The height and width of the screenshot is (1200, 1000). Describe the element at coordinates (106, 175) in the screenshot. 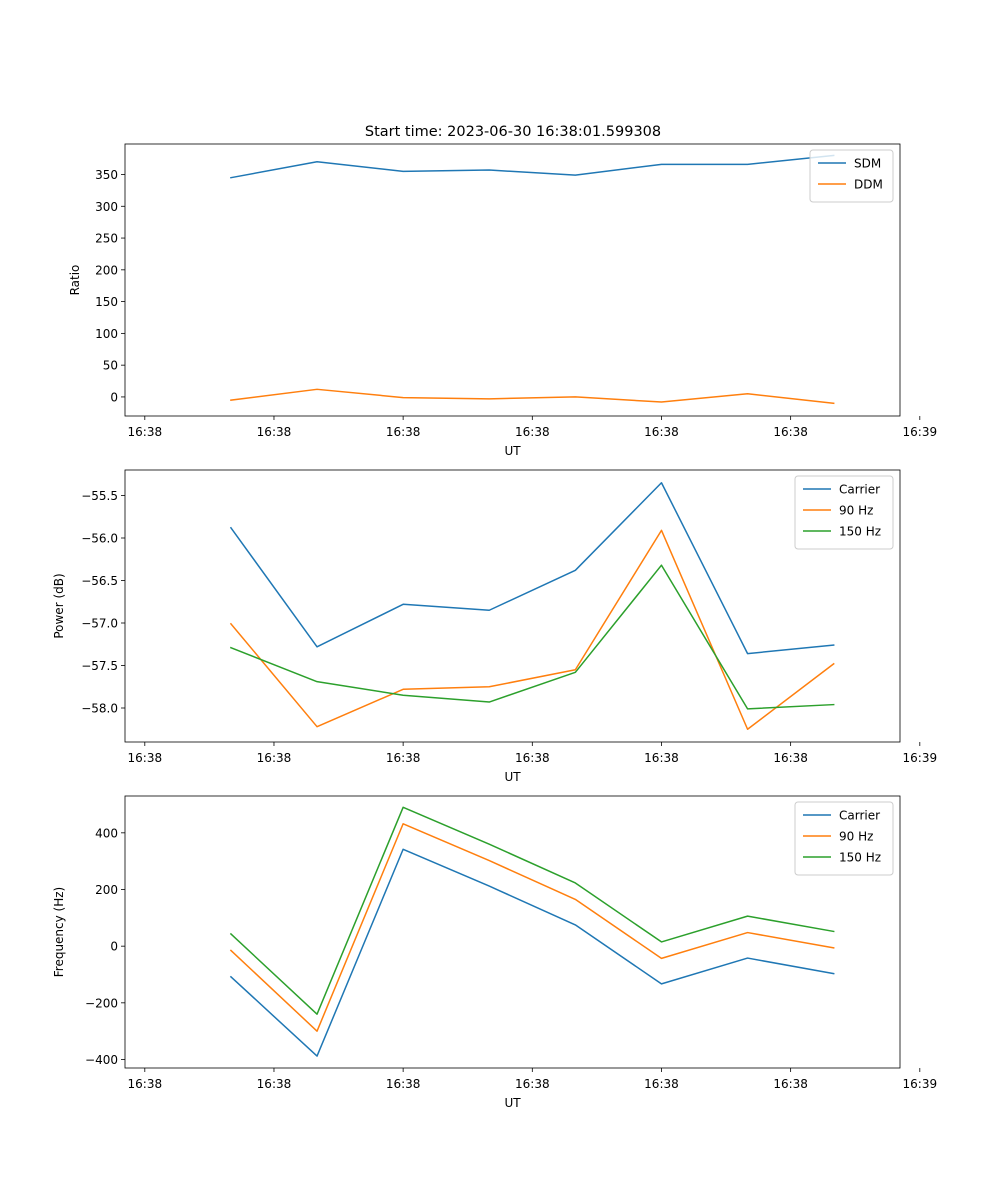

I see `y-tick-label: 350` at that location.